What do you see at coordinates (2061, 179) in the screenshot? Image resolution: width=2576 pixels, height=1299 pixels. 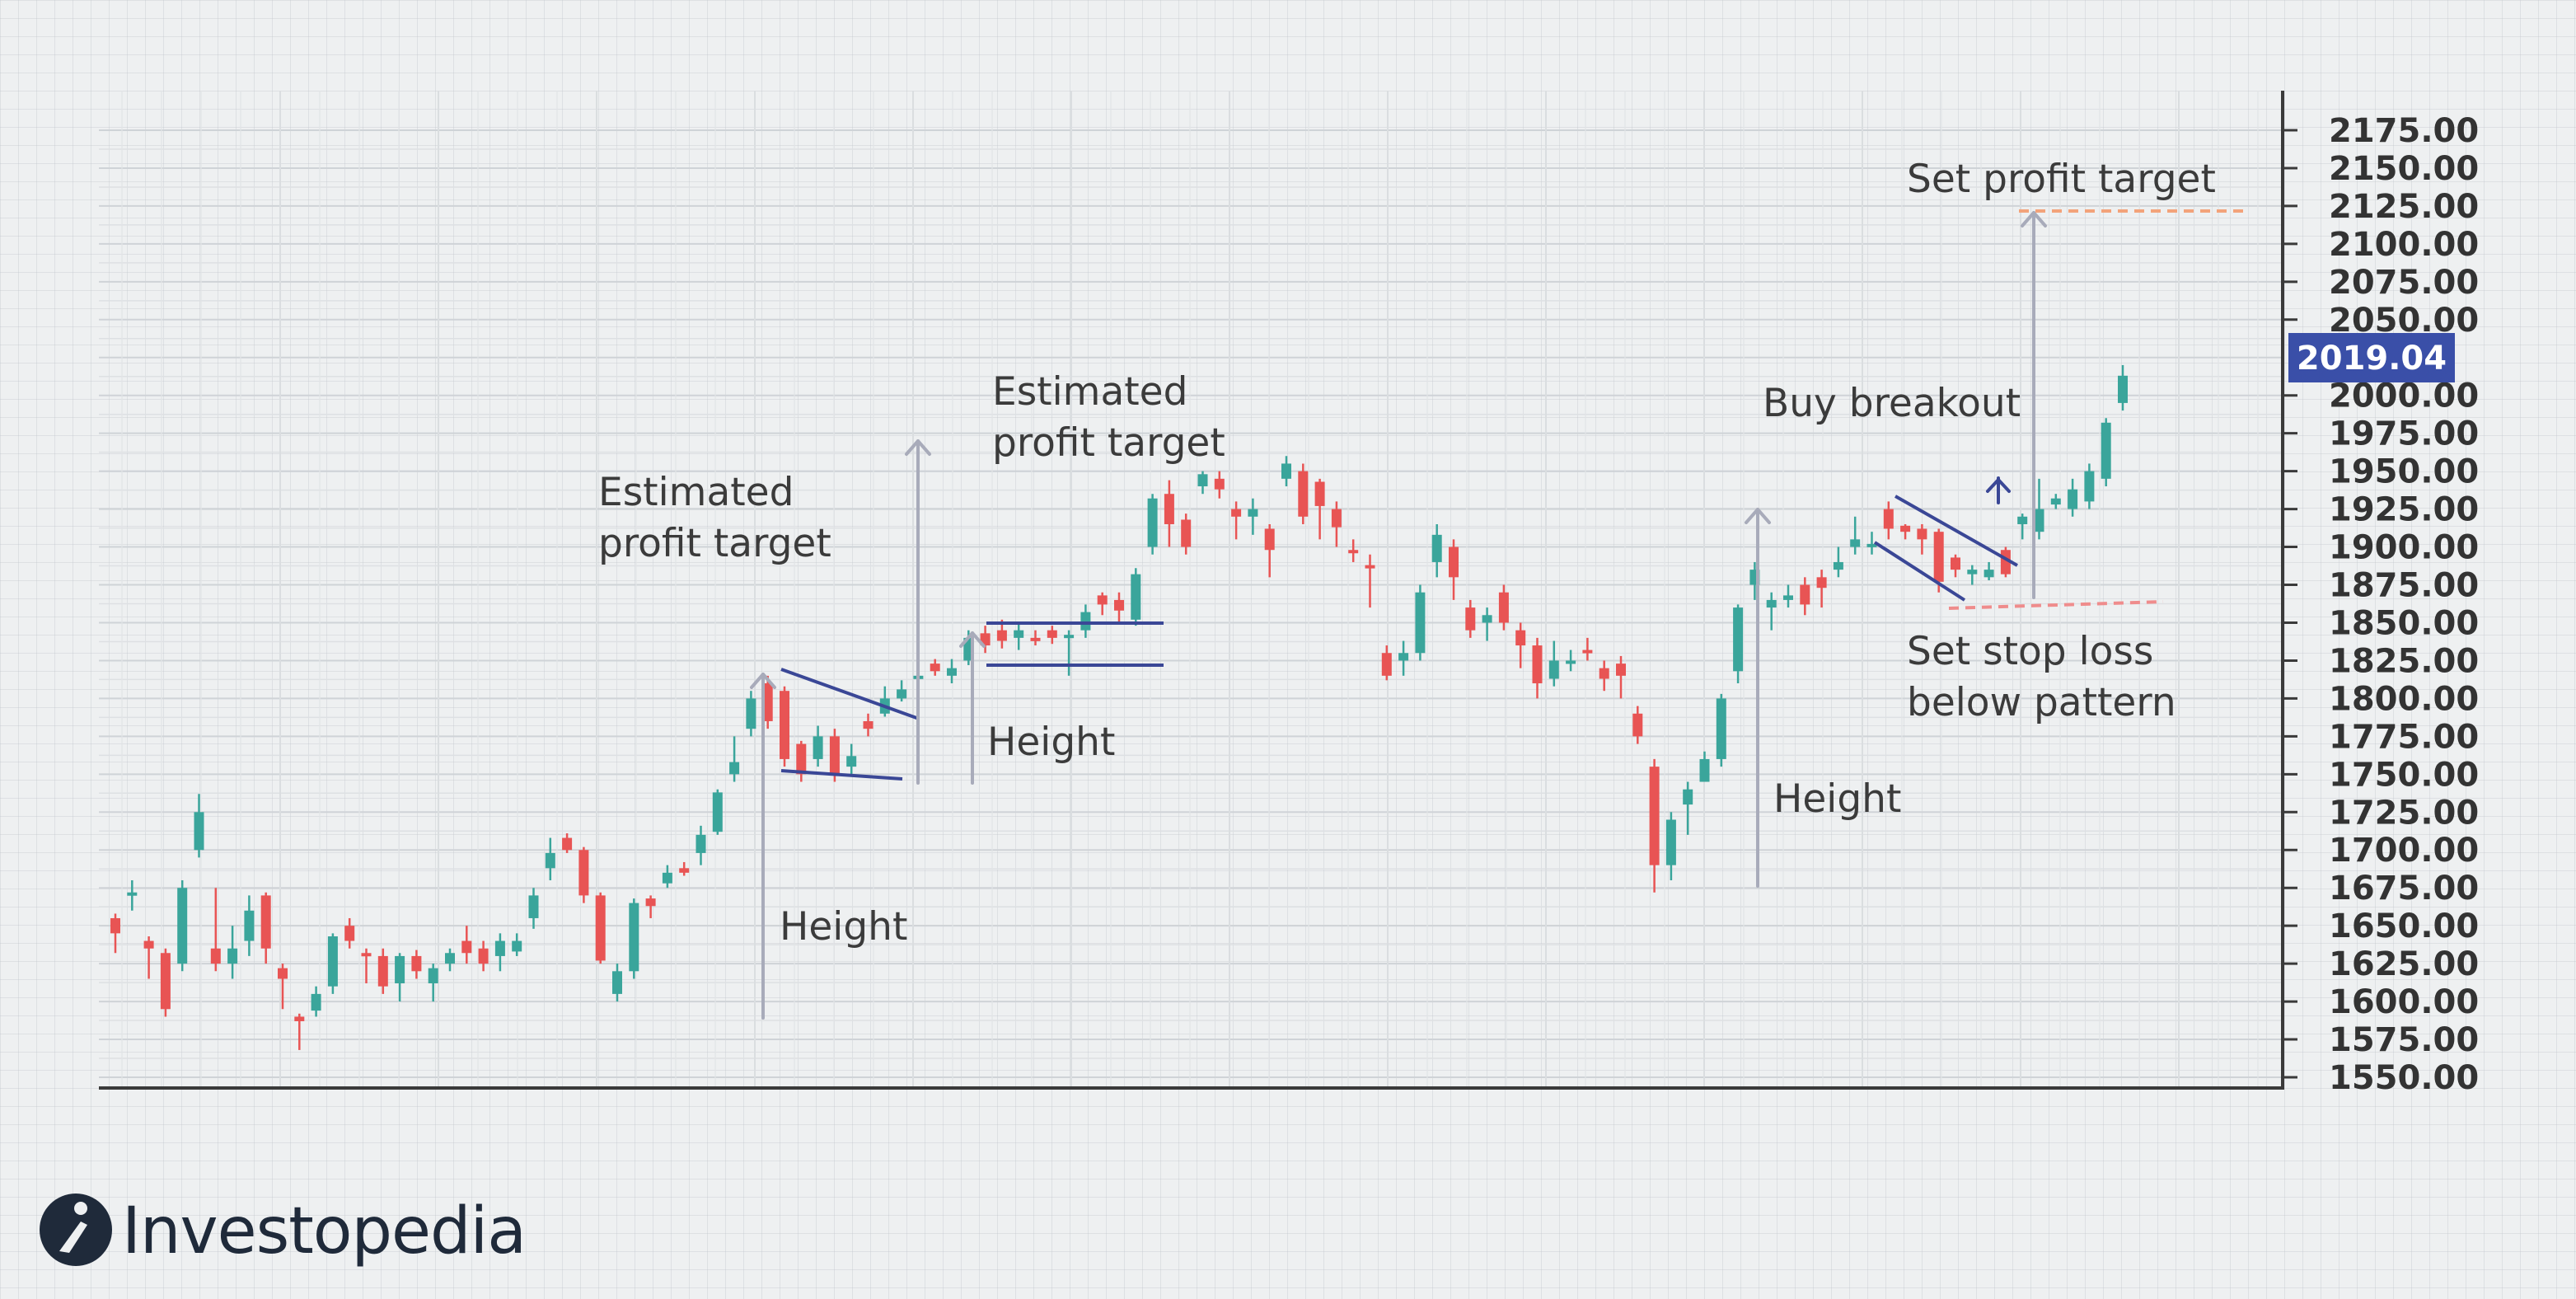 I see `set-profit-target-label: Set profit target` at bounding box center [2061, 179].